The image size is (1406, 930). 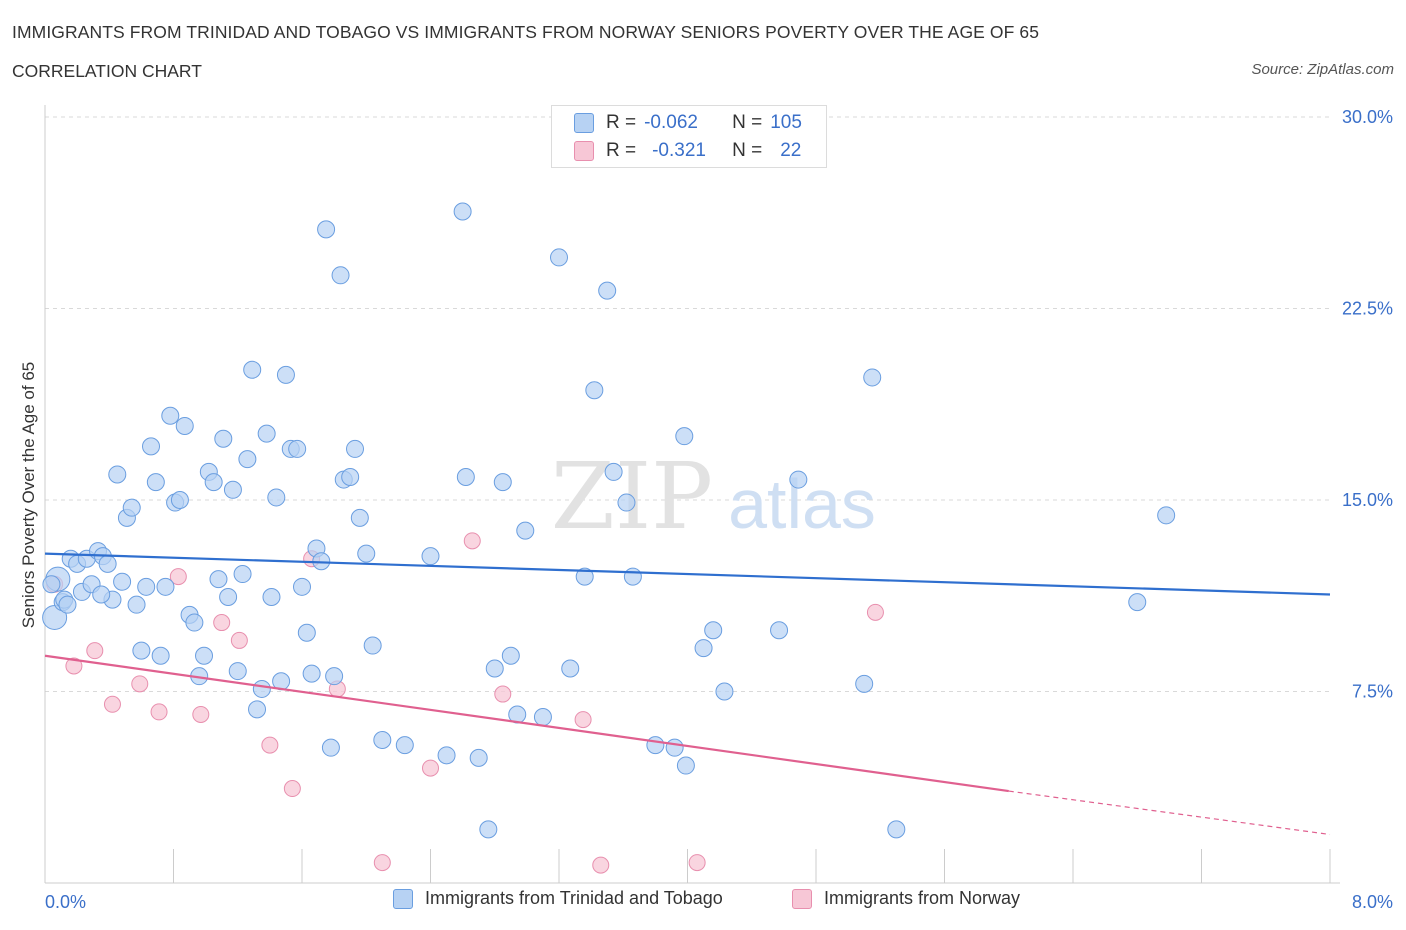 What do you see at coordinates (1367, 309) in the screenshot?
I see `y-tick-label: 22.5%` at bounding box center [1367, 309].